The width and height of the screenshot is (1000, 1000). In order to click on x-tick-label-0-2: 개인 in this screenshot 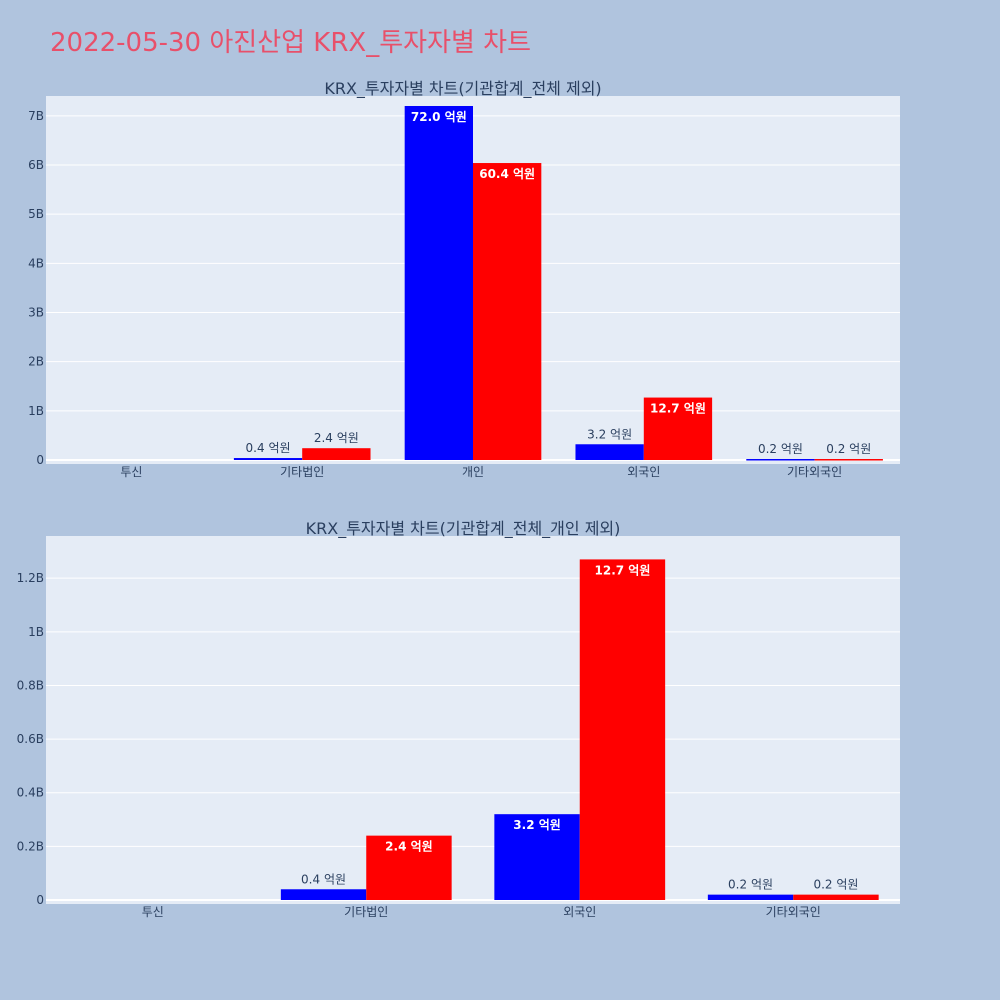, I will do `click(473, 472)`.